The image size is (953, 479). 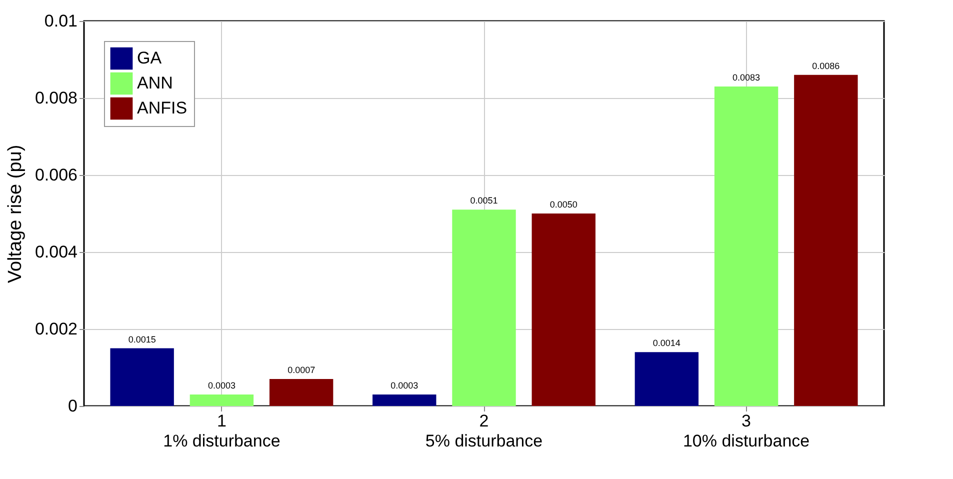 I want to click on y-tick-label: 0.008, so click(x=56, y=98).